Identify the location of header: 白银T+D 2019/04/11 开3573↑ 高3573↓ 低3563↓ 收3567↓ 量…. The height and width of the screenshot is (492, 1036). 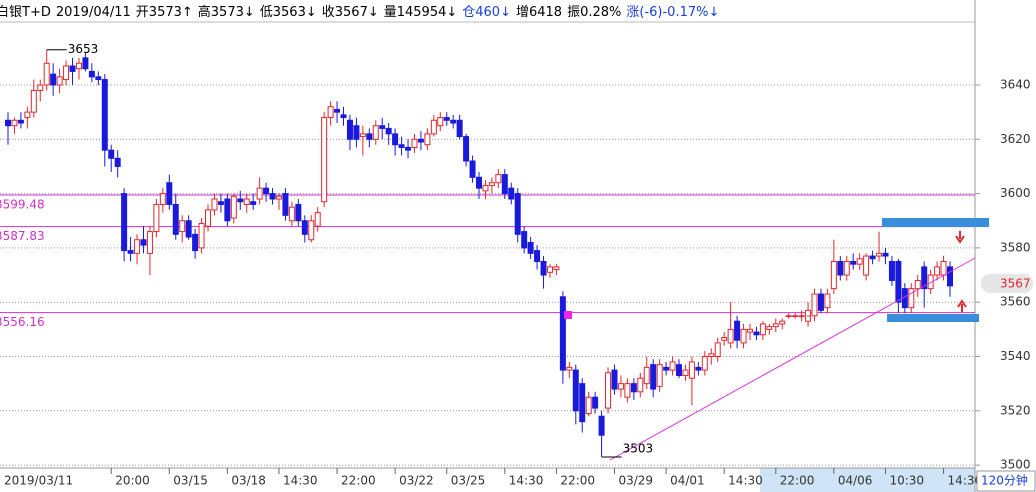
(359, 12).